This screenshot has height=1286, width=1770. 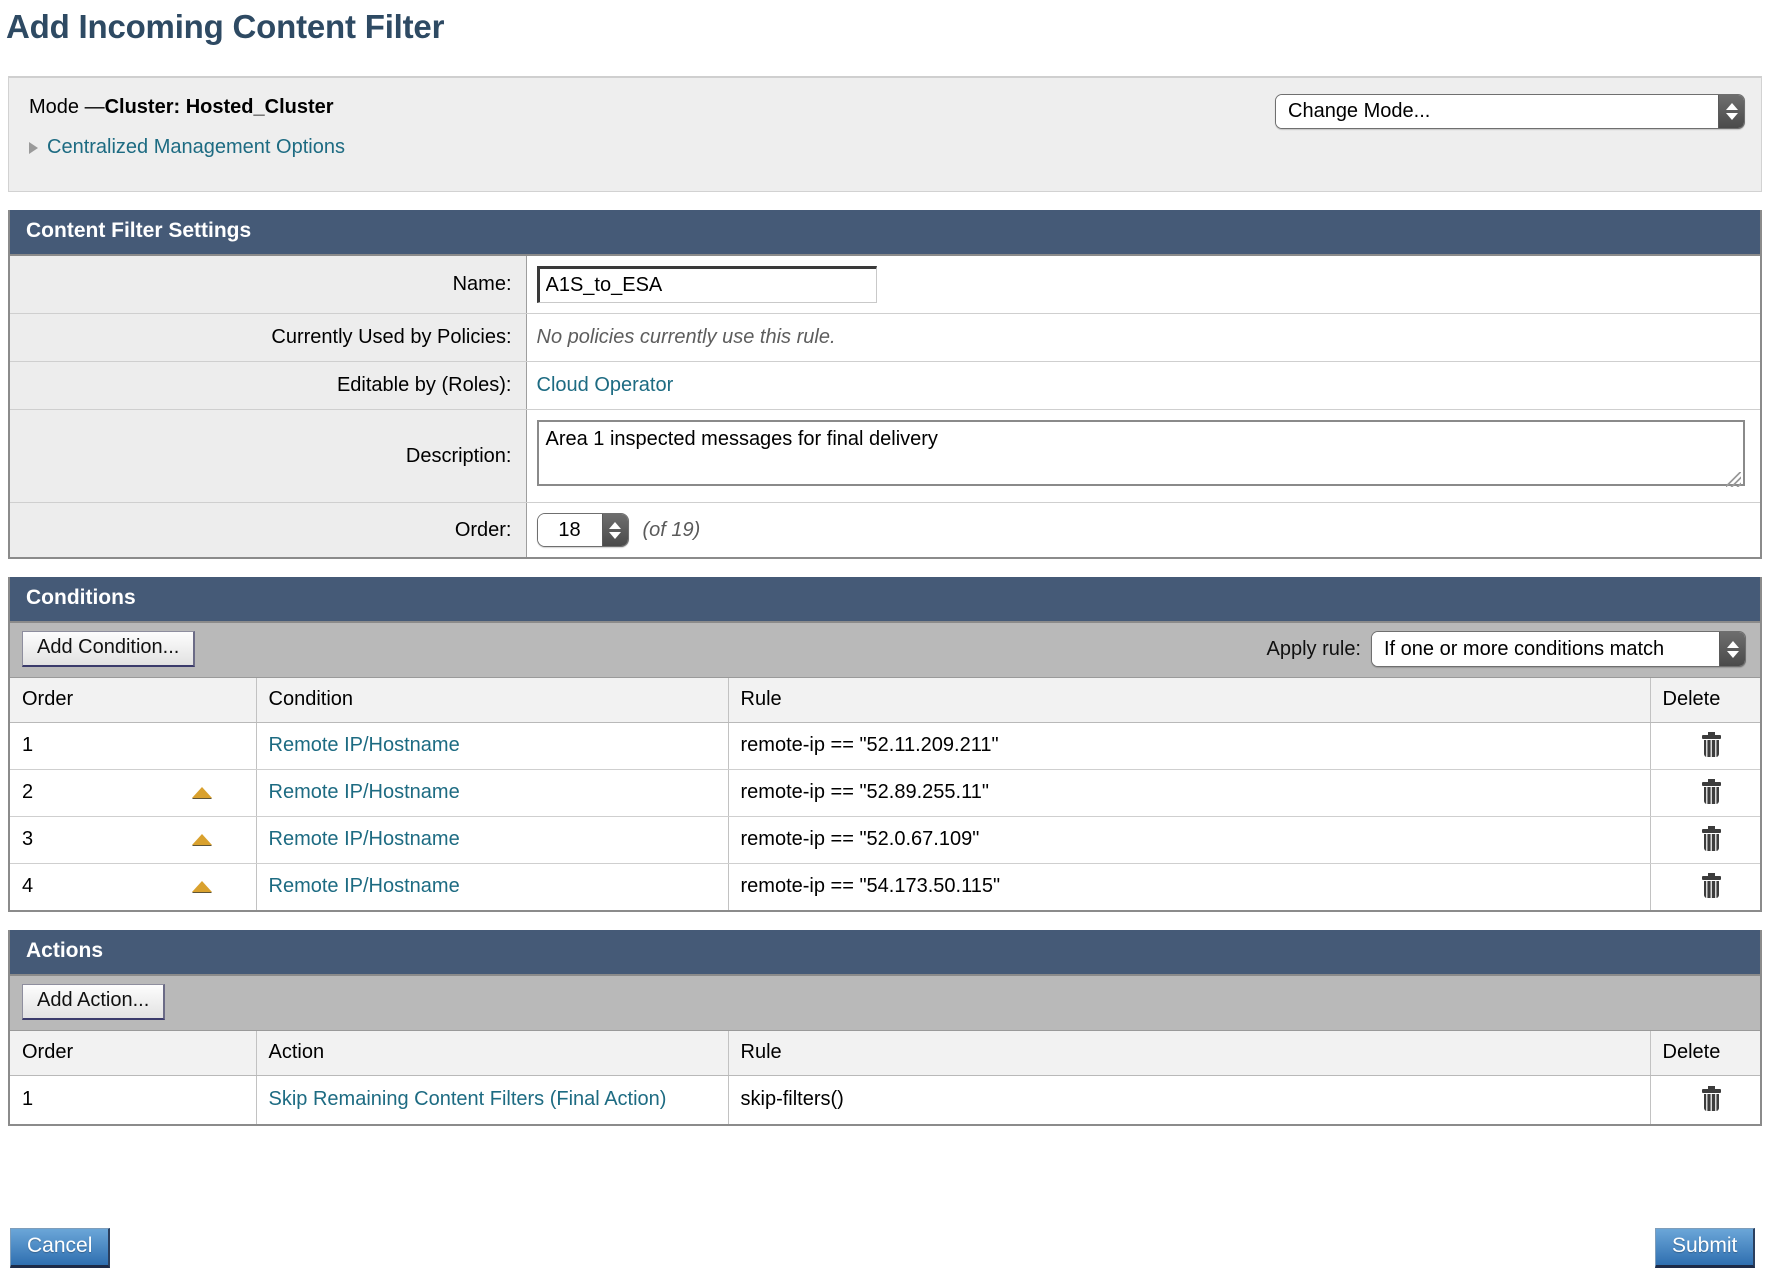 What do you see at coordinates (888, 107) in the screenshot?
I see `mode-line: Mode —Cluster: Hosted_Cluster` at bounding box center [888, 107].